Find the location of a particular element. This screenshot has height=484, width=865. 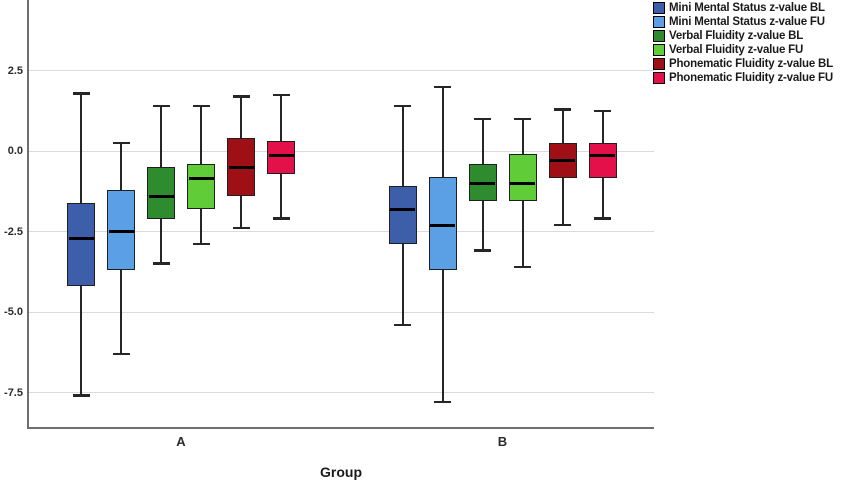

legend-item: Phonematic Fluidity z-value FU is located at coordinates (743, 78).